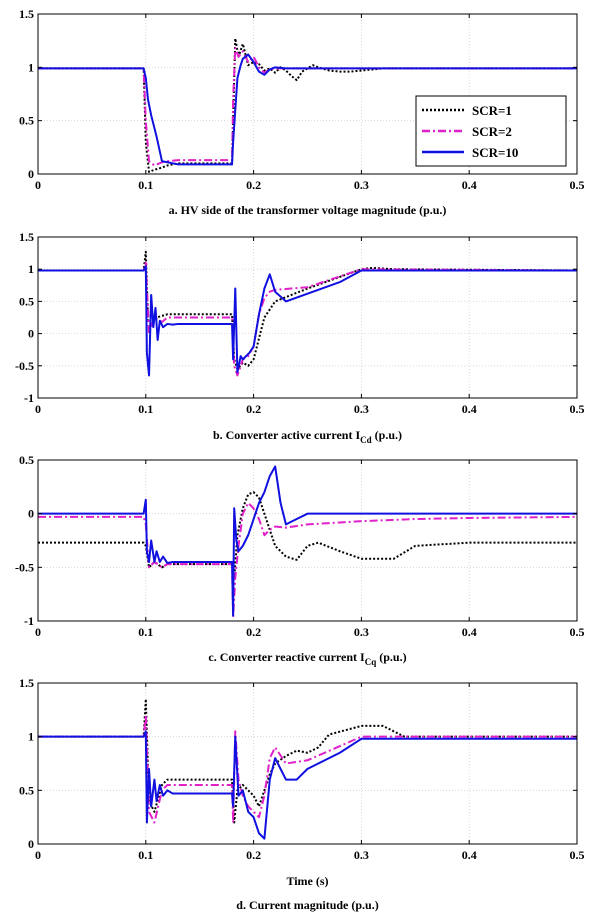  I want to click on caption-text: c. Converter reactive current, so click(284, 657).